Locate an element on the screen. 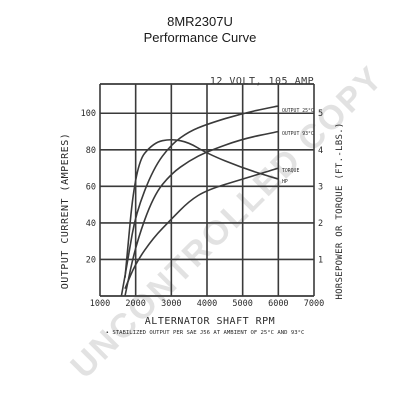 The height and width of the screenshot is (400, 400). y2-tick-3: 3 is located at coordinates (320, 187).